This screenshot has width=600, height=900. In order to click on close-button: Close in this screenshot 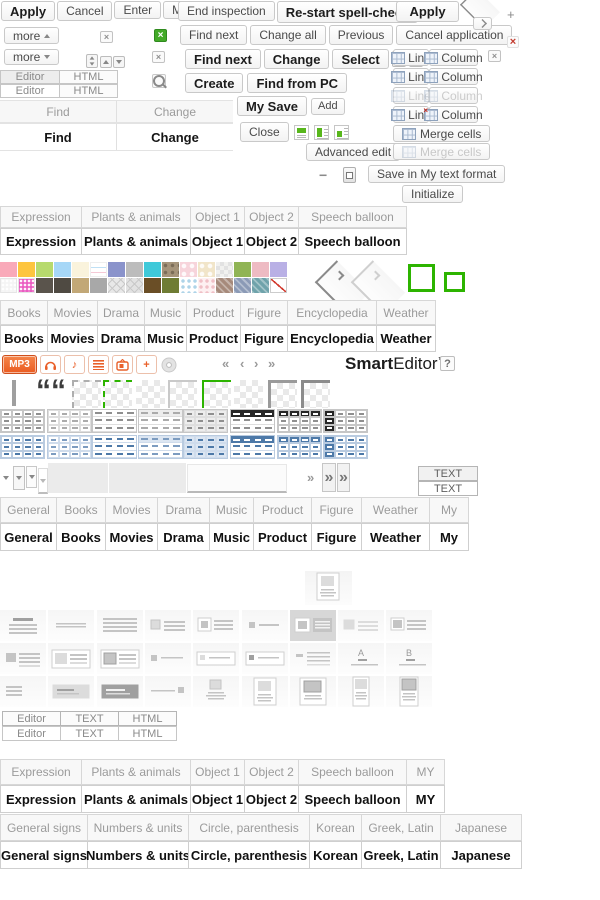, I will do `click(264, 132)`.